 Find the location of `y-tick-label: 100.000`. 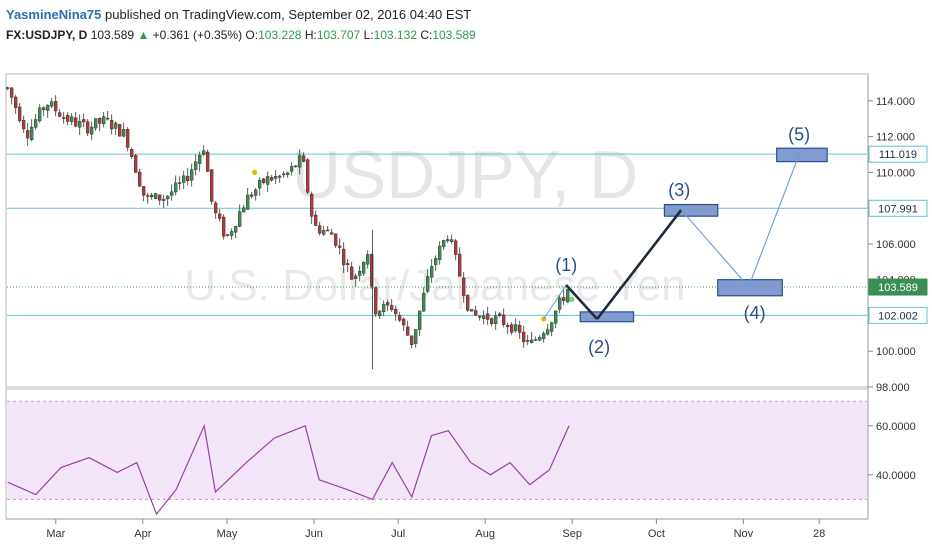

y-tick-label: 100.000 is located at coordinates (896, 352).